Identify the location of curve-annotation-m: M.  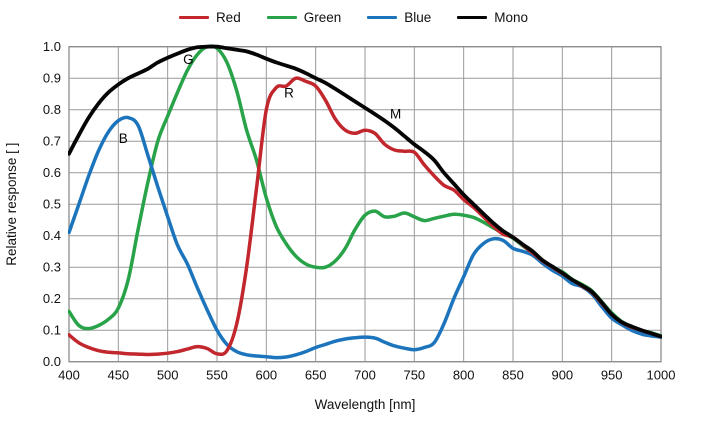
(395, 114).